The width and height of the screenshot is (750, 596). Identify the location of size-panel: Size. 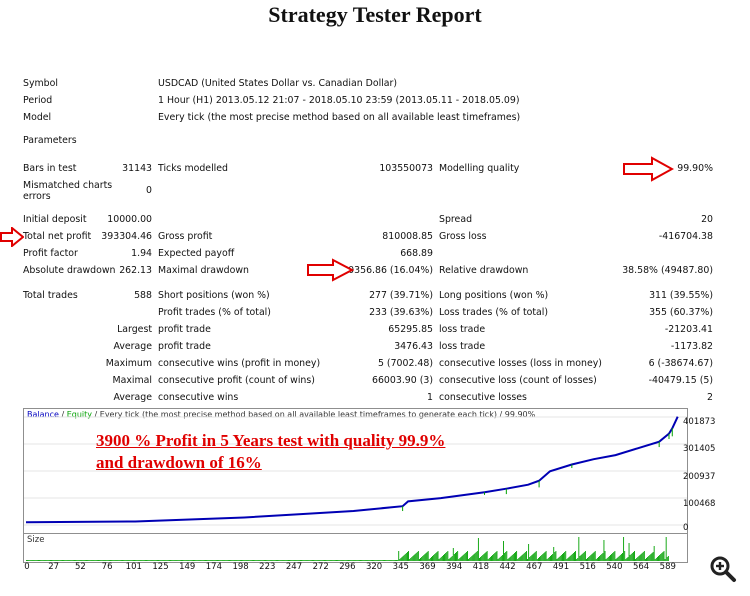
(355, 548).